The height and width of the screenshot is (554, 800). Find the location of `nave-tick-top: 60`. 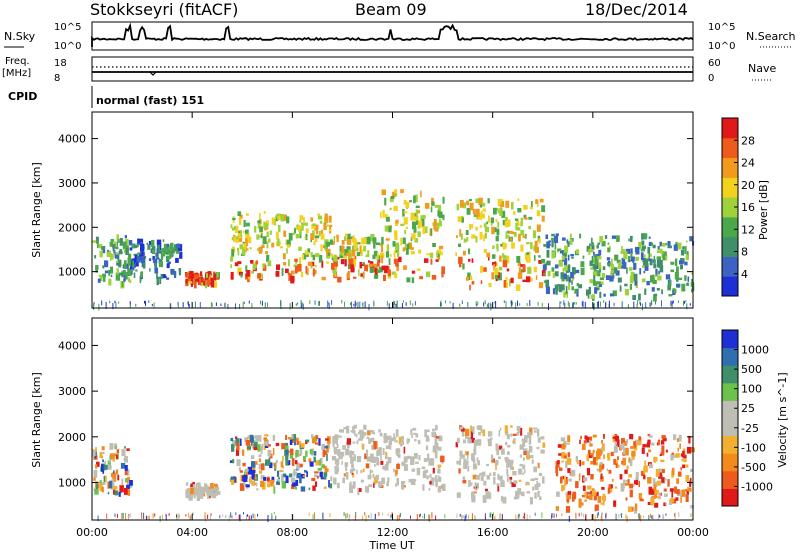

nave-tick-top: 60 is located at coordinates (714, 63).